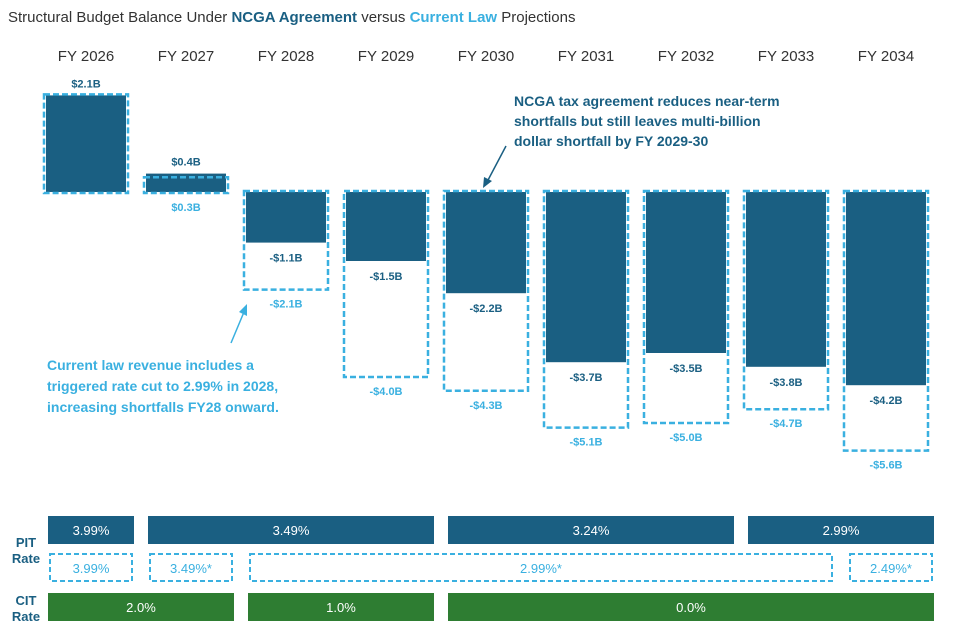 The height and width of the screenshot is (632, 974). I want to click on pit-ncga-rate-label: 3.24%, so click(591, 530).